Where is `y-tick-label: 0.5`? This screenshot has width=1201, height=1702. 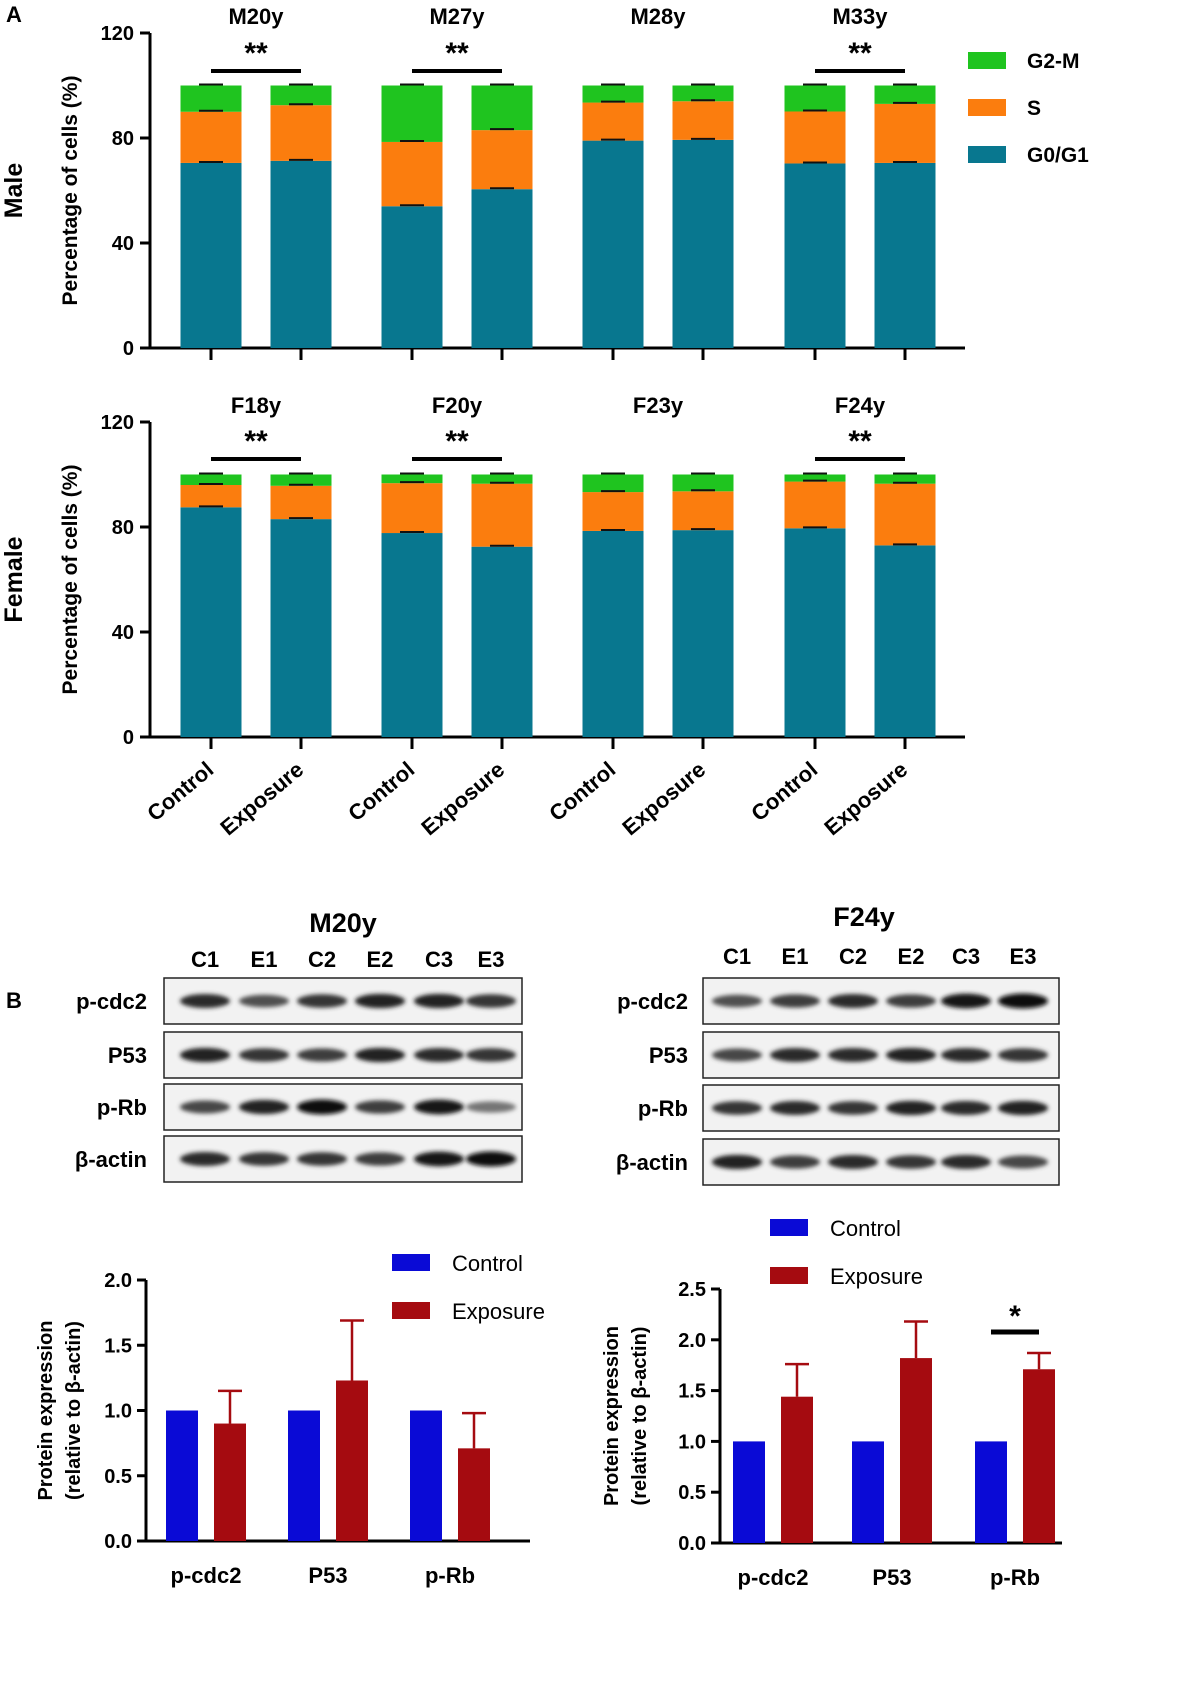 y-tick-label: 0.5 is located at coordinates (692, 1493).